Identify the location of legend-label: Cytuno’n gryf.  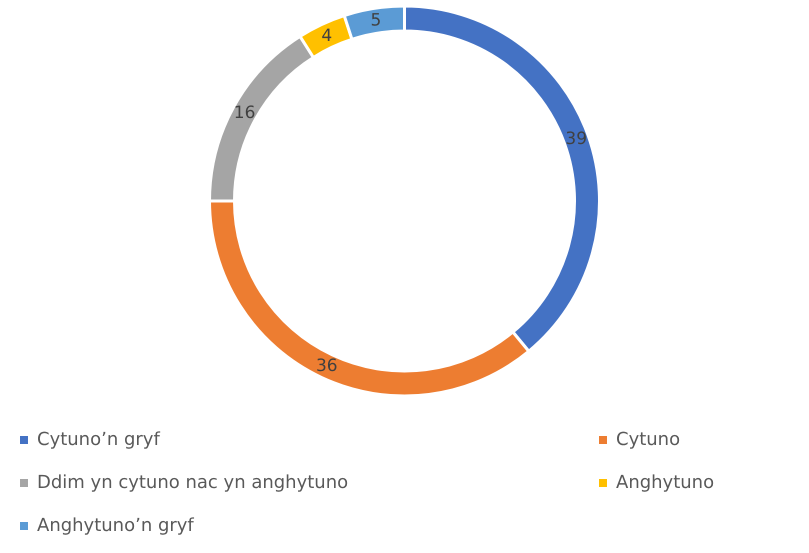
(98, 439).